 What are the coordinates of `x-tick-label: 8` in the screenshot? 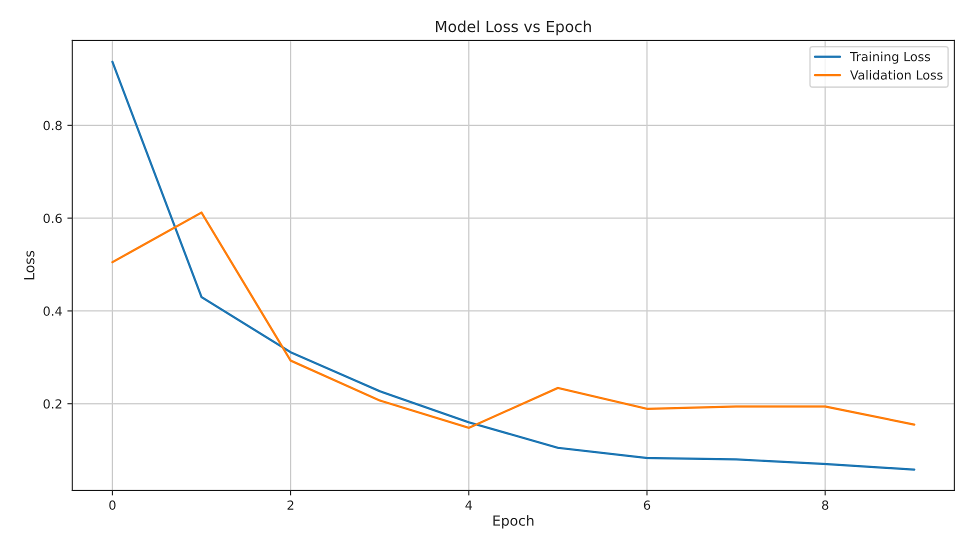 It's located at (825, 505).